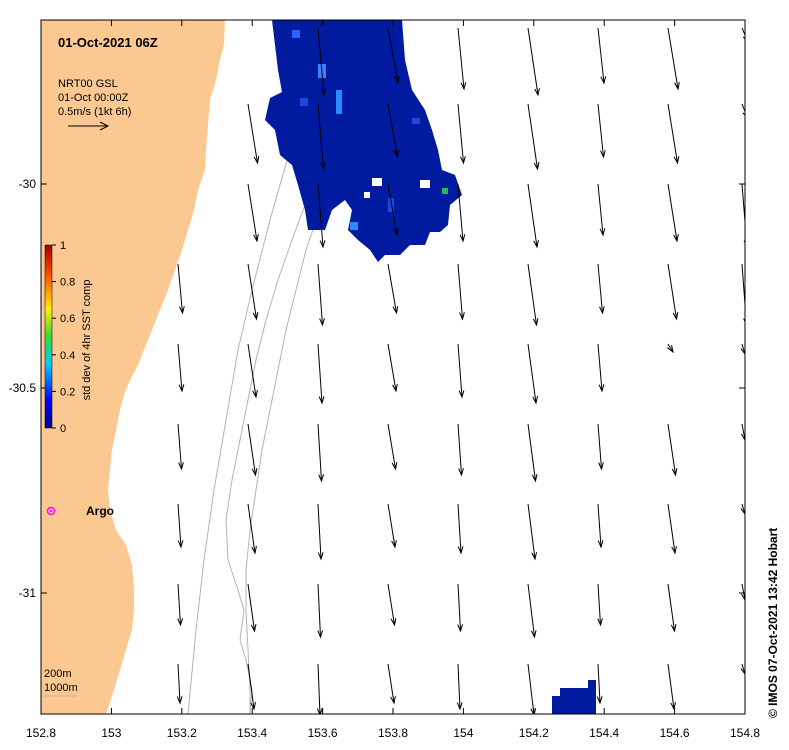  I want to click on x-tick-label: 154.2, so click(534, 733).